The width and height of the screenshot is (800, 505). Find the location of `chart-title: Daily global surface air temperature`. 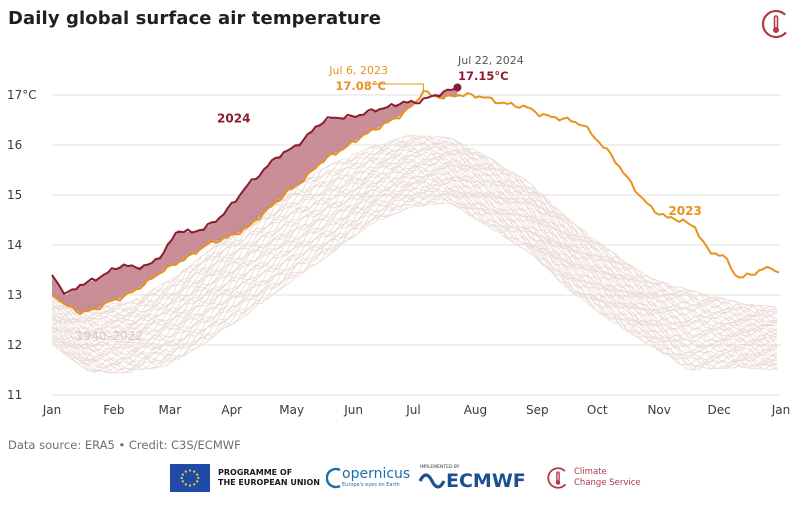

chart-title: Daily global surface air temperature is located at coordinates (195, 18).